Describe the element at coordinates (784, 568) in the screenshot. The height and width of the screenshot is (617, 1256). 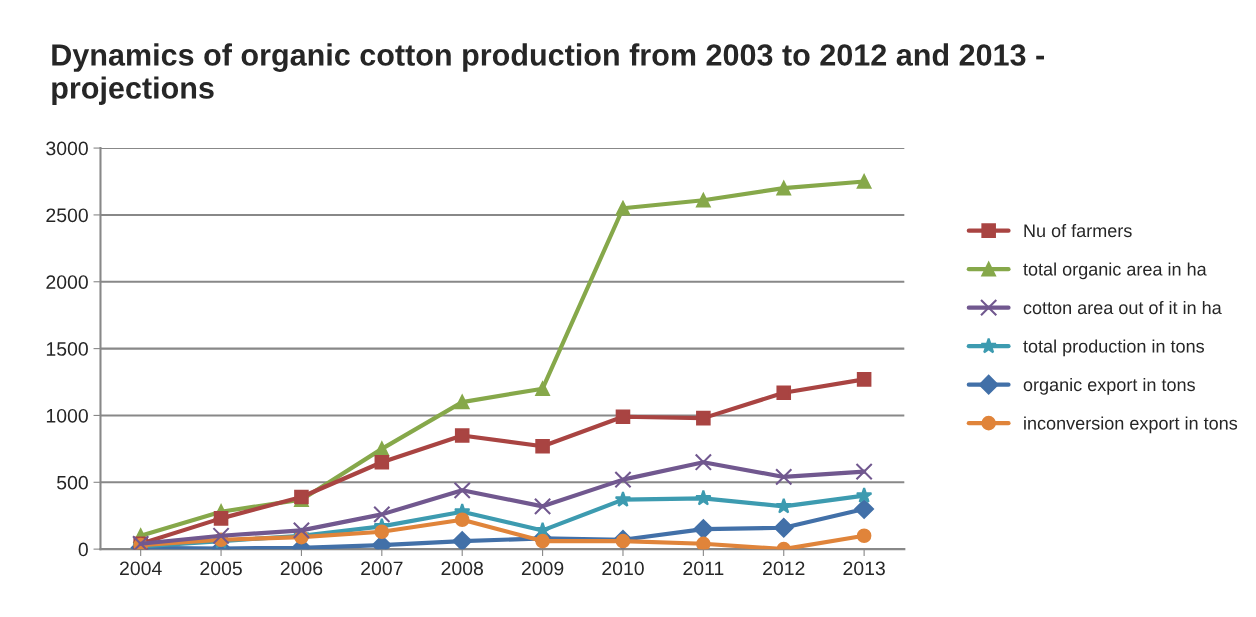
I see `x-tick-label: 2012` at that location.